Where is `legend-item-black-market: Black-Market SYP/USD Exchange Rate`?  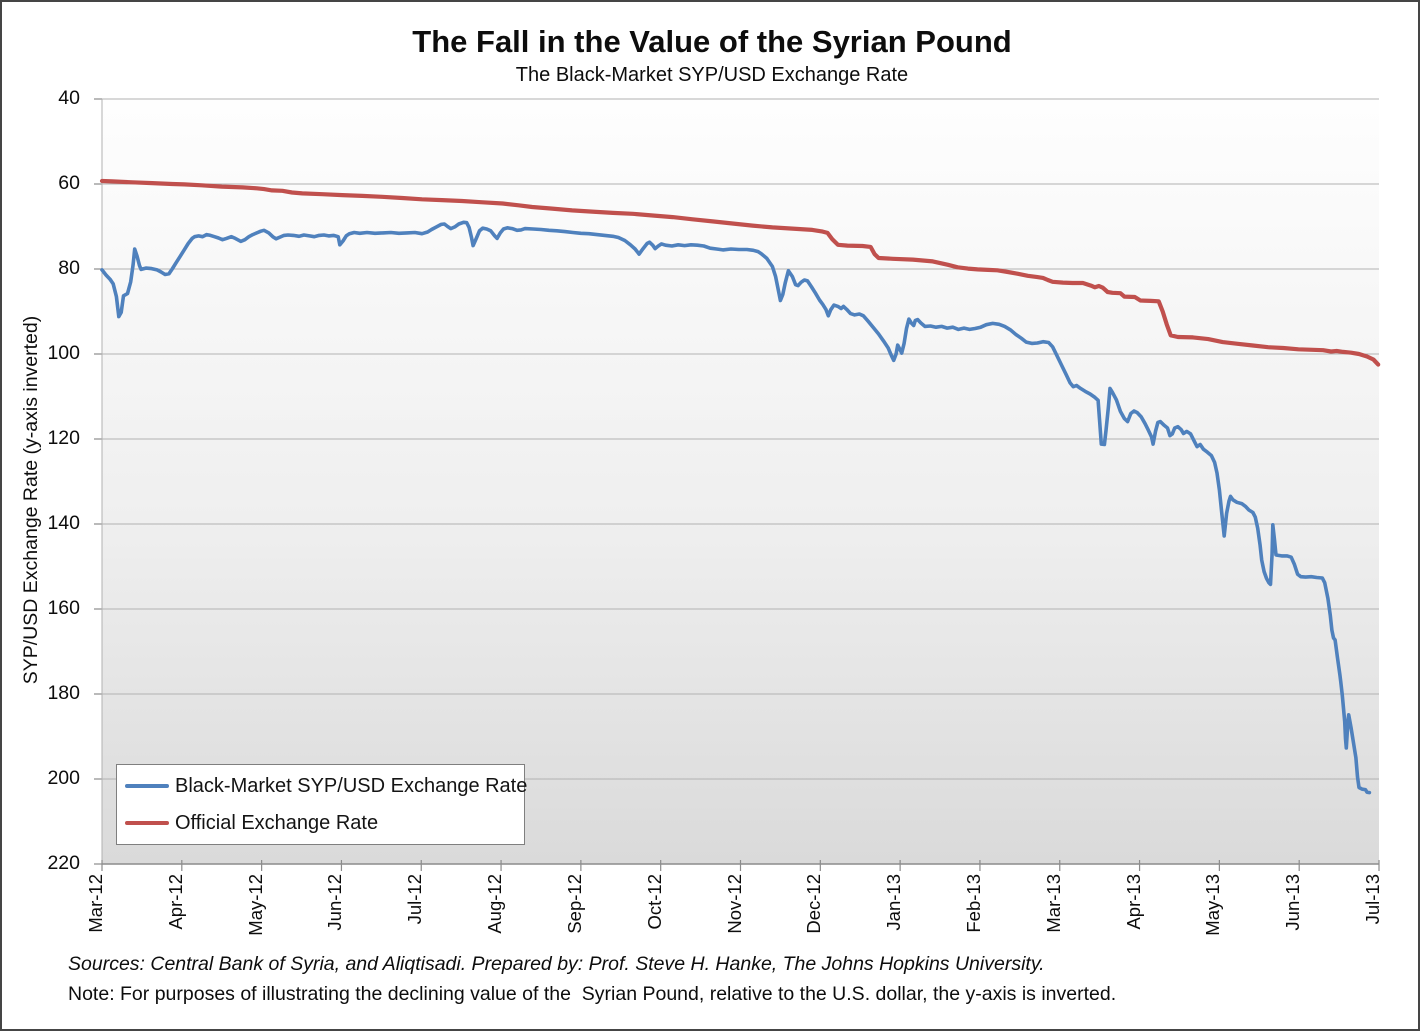 legend-item-black-market: Black-Market SYP/USD Exchange Rate is located at coordinates (326, 786).